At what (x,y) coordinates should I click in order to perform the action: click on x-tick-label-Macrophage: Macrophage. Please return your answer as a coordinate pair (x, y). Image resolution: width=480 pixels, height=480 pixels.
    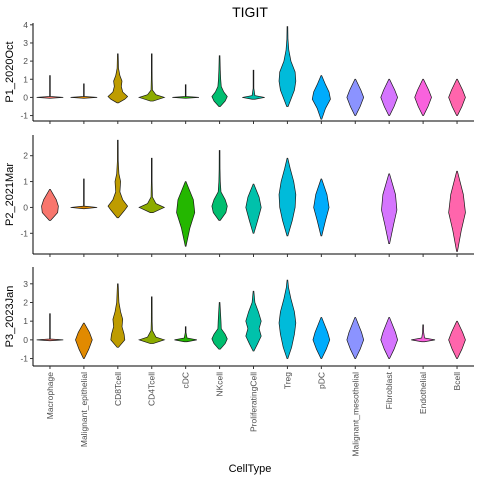
    Looking at the image, I should click on (50, 396).